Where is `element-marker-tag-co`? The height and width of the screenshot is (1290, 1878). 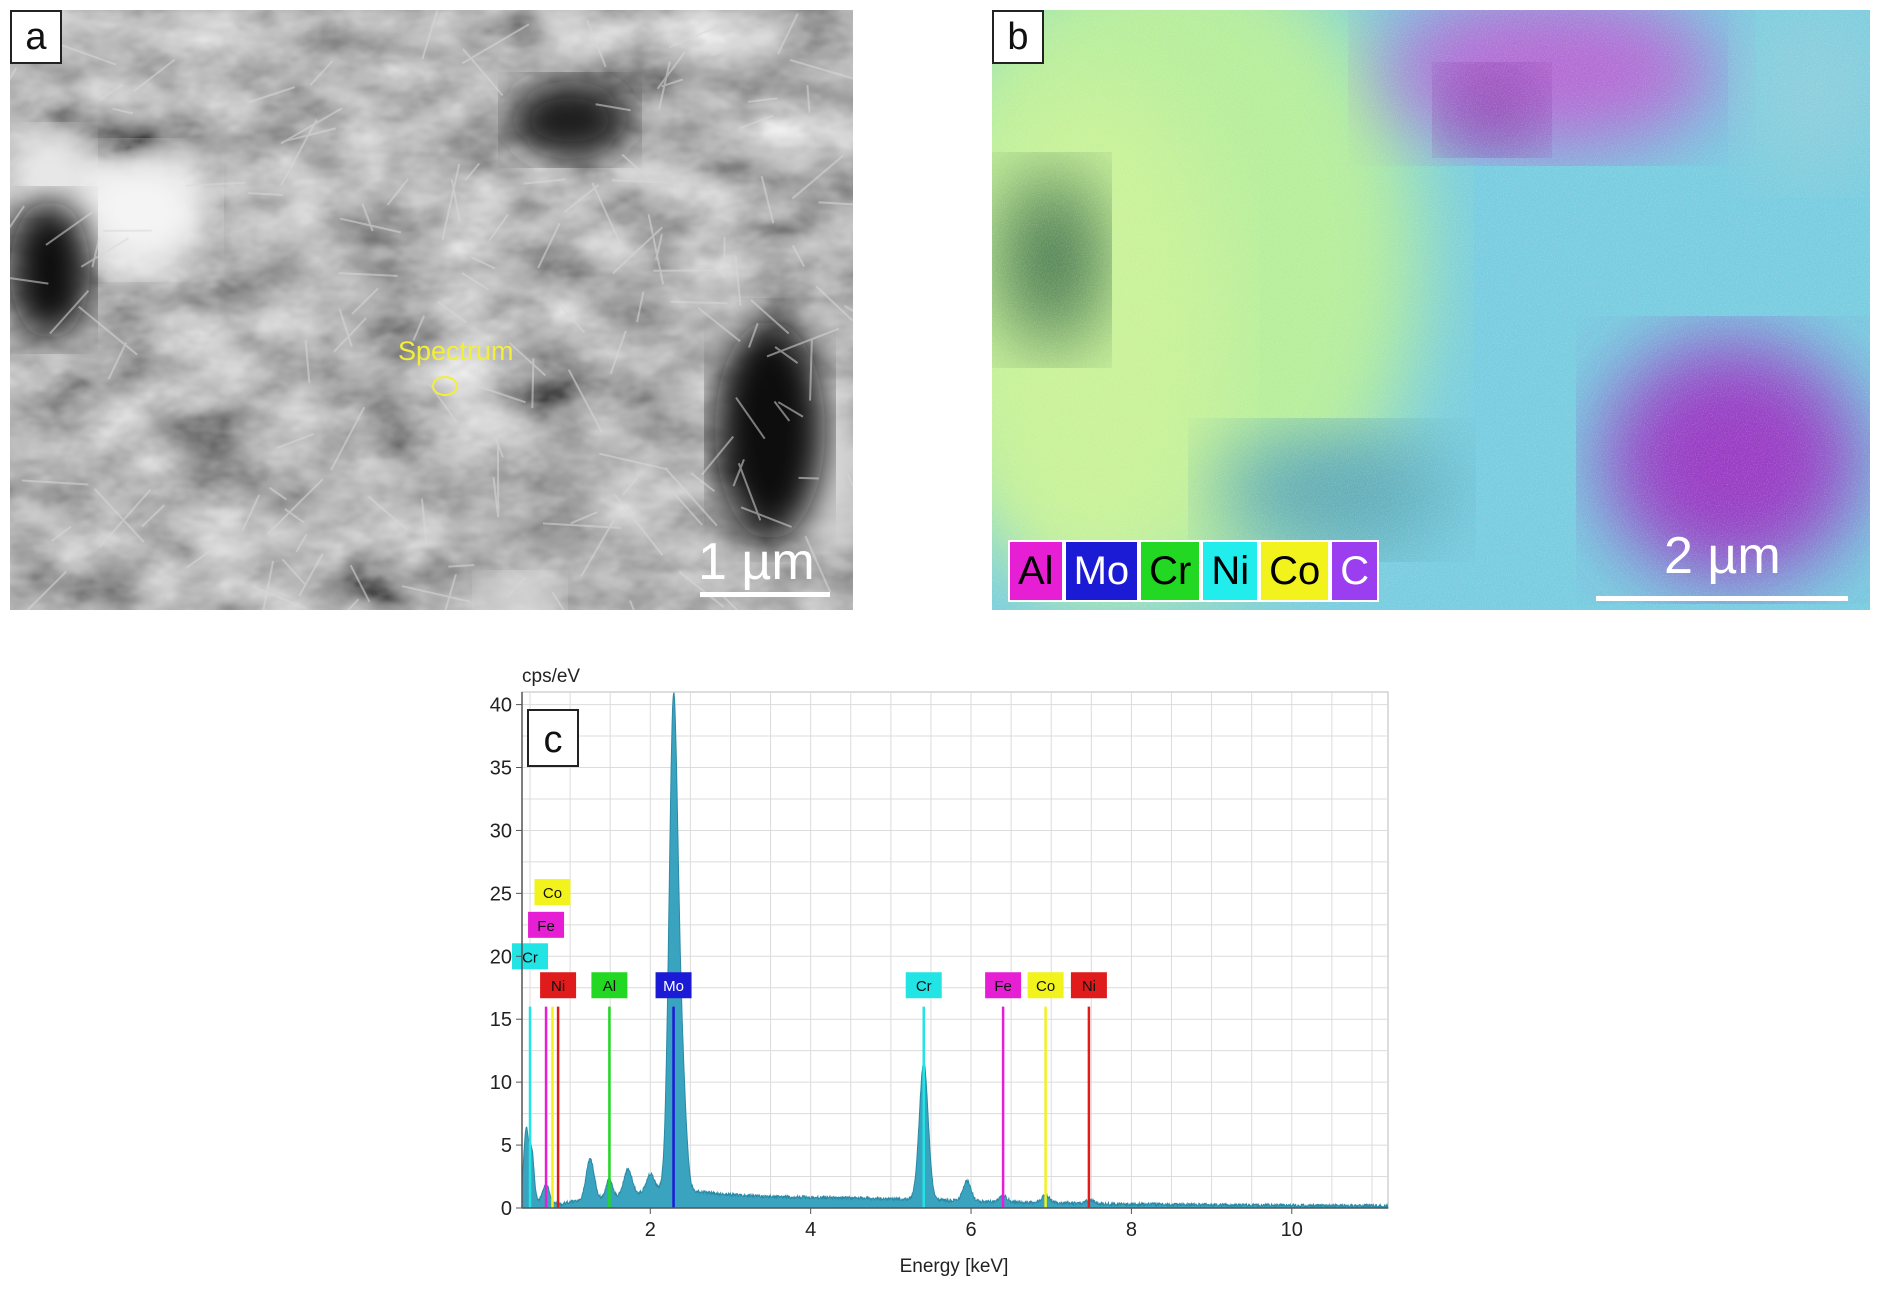 element-marker-tag-co is located at coordinates (552, 892).